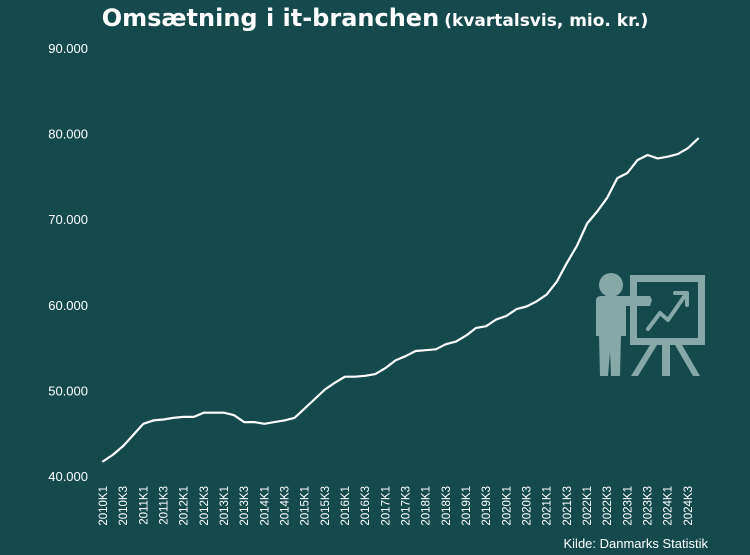 The image size is (750, 555). I want to click on x-tick-label: 2017K1, so click(386, 506).